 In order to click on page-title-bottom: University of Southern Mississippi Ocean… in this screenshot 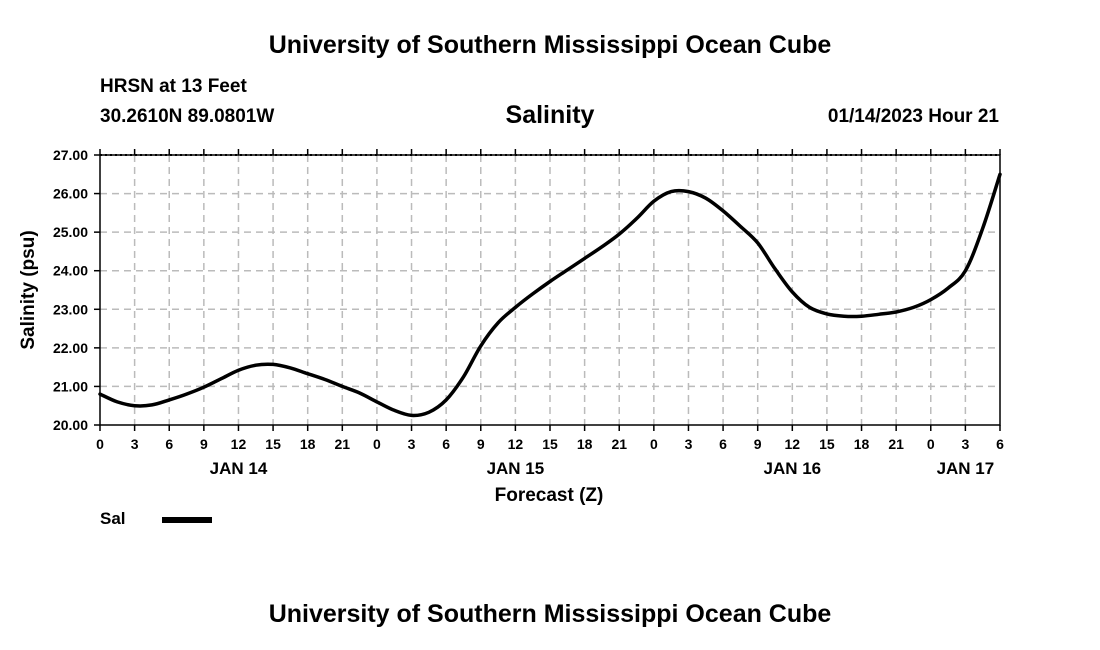, I will do `click(550, 614)`.